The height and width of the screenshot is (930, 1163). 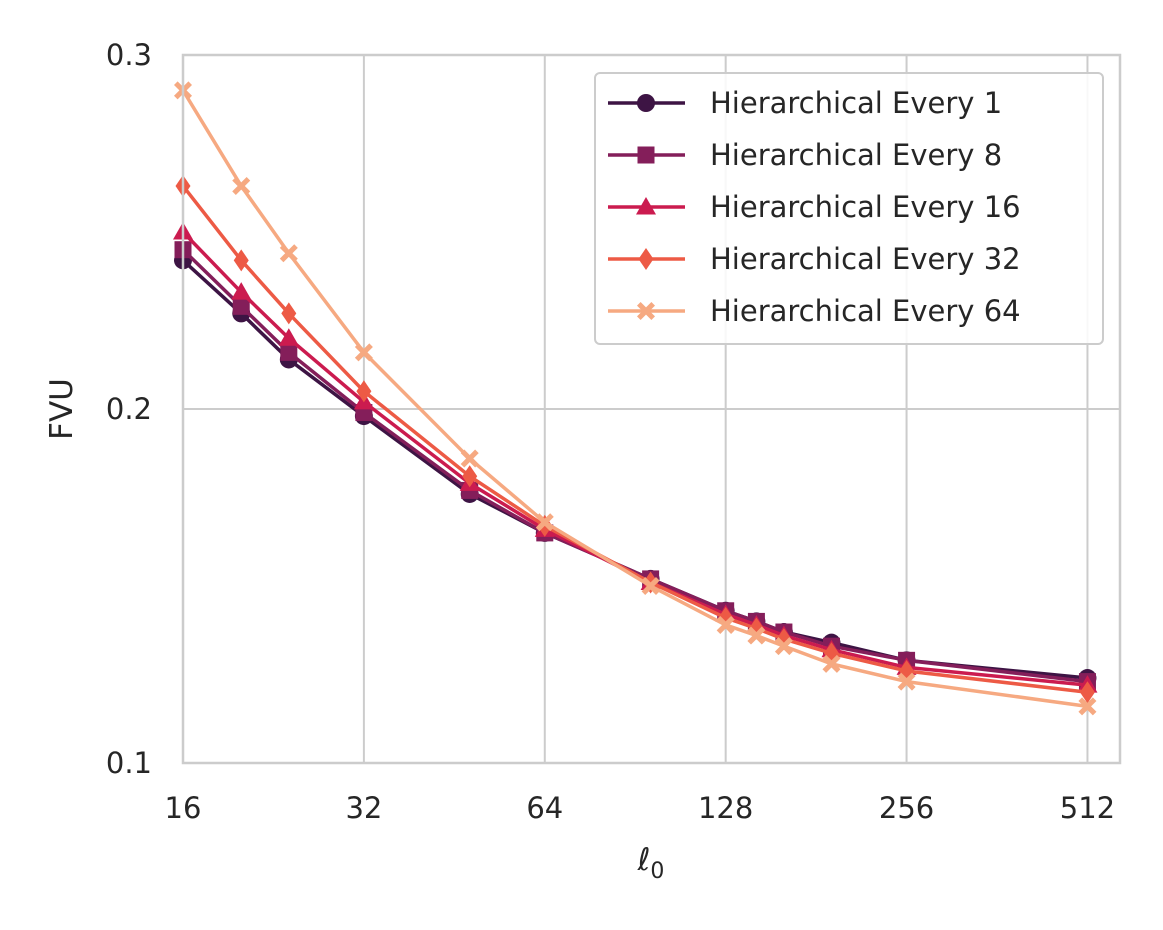 I want to click on x-axis-title-subscript: 0, so click(x=657, y=871).